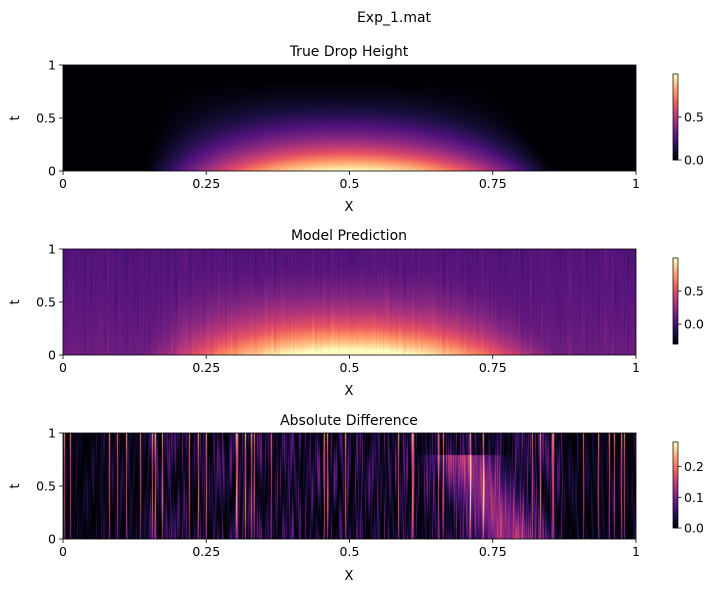 The width and height of the screenshot is (718, 592). Describe the element at coordinates (688, 488) in the screenshot. I see `colorbar: 0.0 0.1 0.2` at that location.